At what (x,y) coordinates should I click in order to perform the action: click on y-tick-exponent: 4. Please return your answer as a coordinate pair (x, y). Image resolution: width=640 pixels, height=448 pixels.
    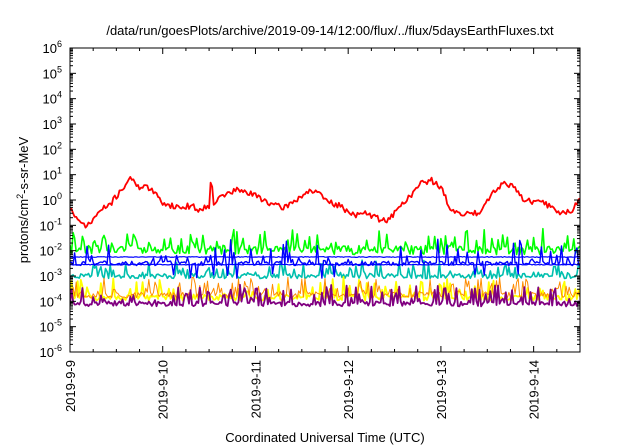
    Looking at the image, I should click on (59, 95).